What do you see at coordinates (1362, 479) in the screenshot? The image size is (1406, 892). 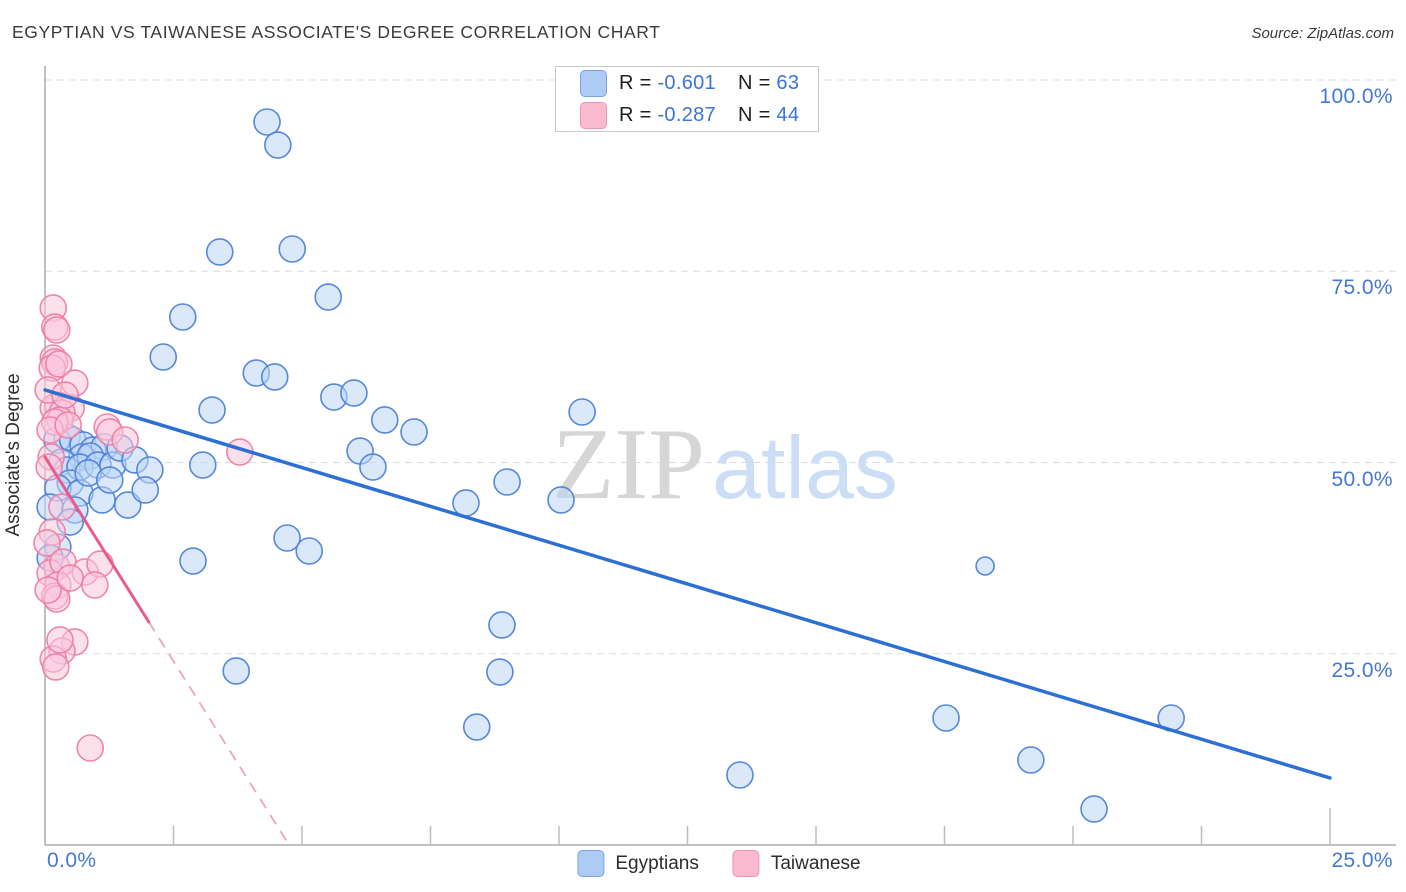 I see `y-tick-label: 50.0%` at bounding box center [1362, 479].